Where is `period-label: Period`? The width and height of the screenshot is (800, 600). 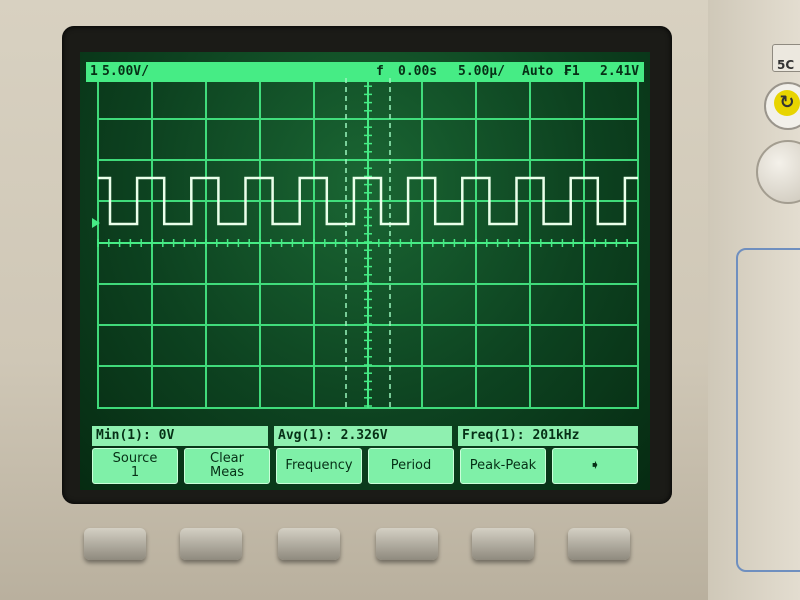
period-label: Period is located at coordinates (411, 465).